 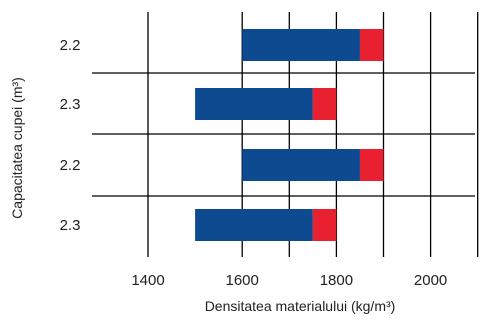 What do you see at coordinates (289, 280) in the screenshot?
I see `x-tick-labels: 1400 1600 1800 2000` at bounding box center [289, 280].